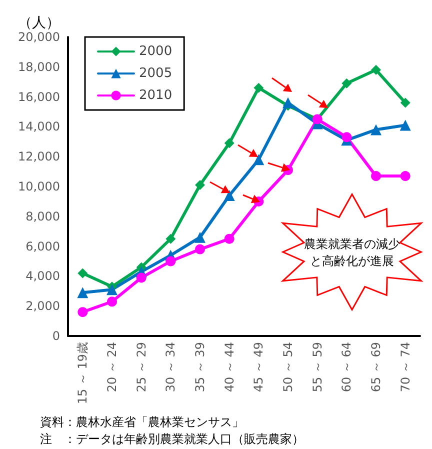 The image size is (432, 449). What do you see at coordinates (39, 97) in the screenshot?
I see `y-tick-label: 16,000` at bounding box center [39, 97].